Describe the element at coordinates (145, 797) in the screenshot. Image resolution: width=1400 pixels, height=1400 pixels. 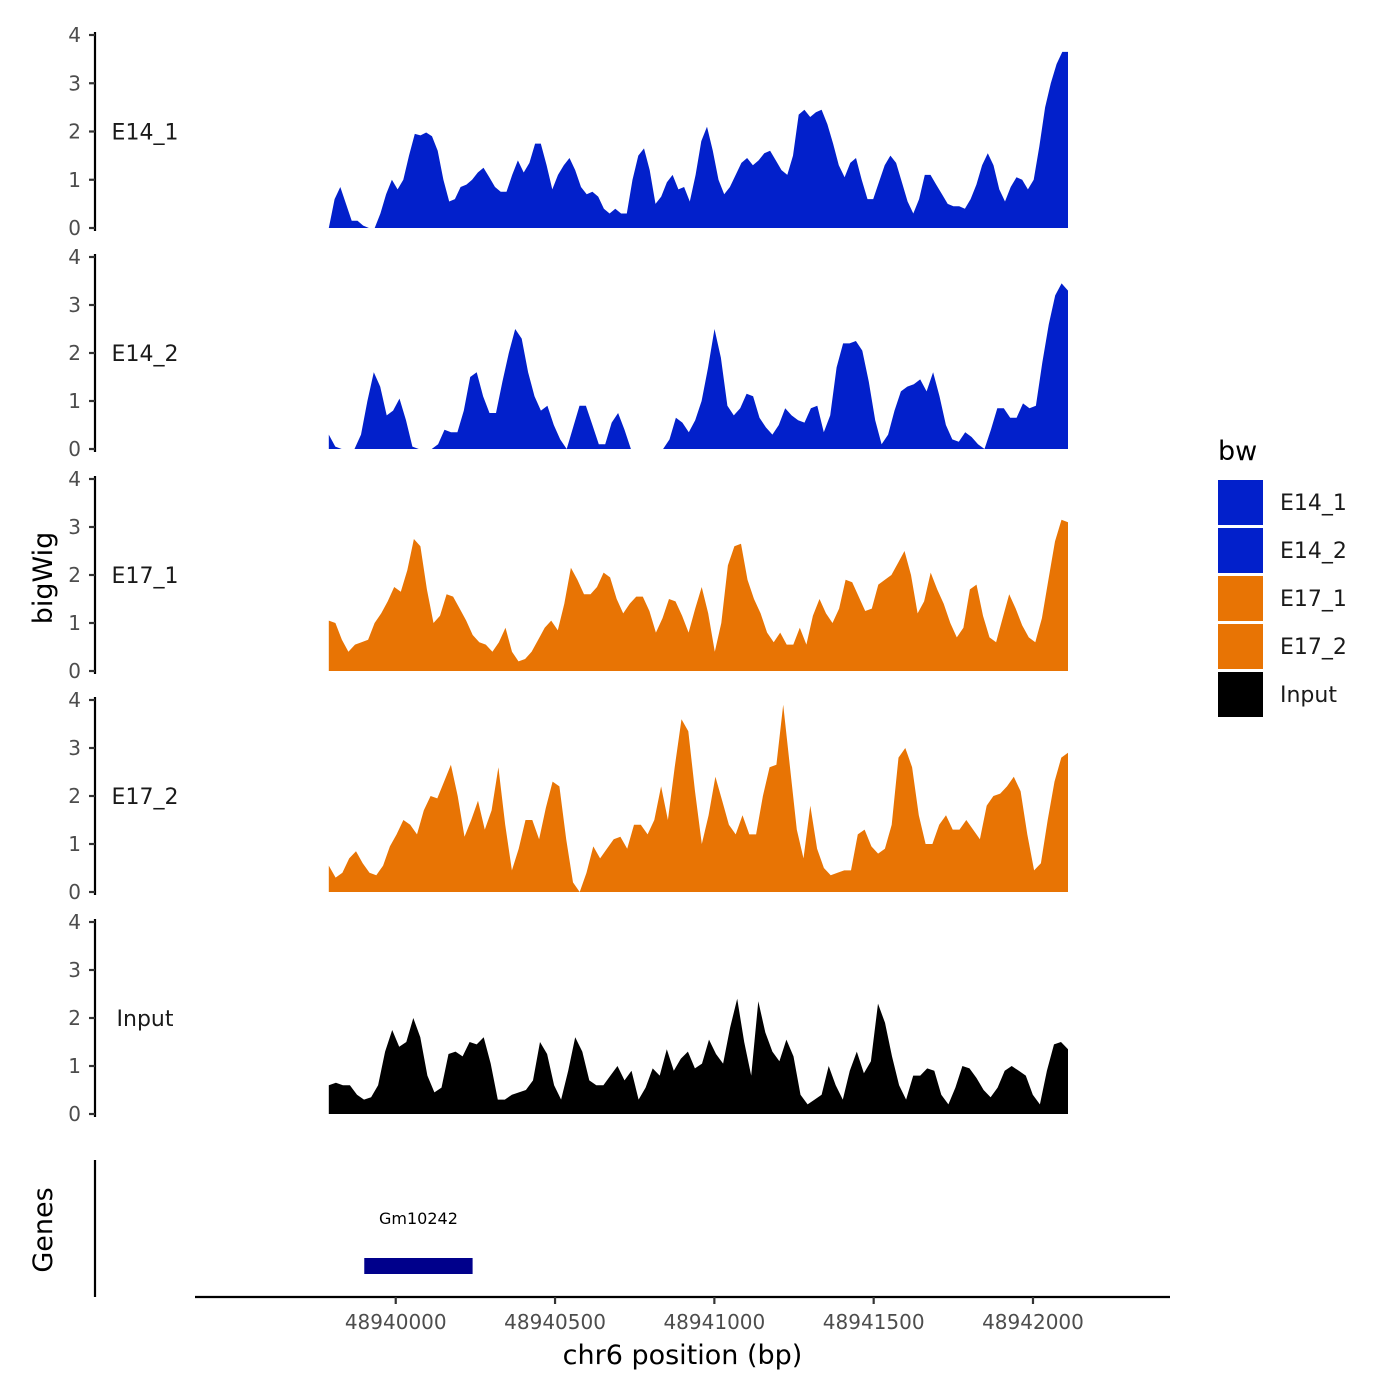
I see `track-label-e17_2: E17_2` at that location.